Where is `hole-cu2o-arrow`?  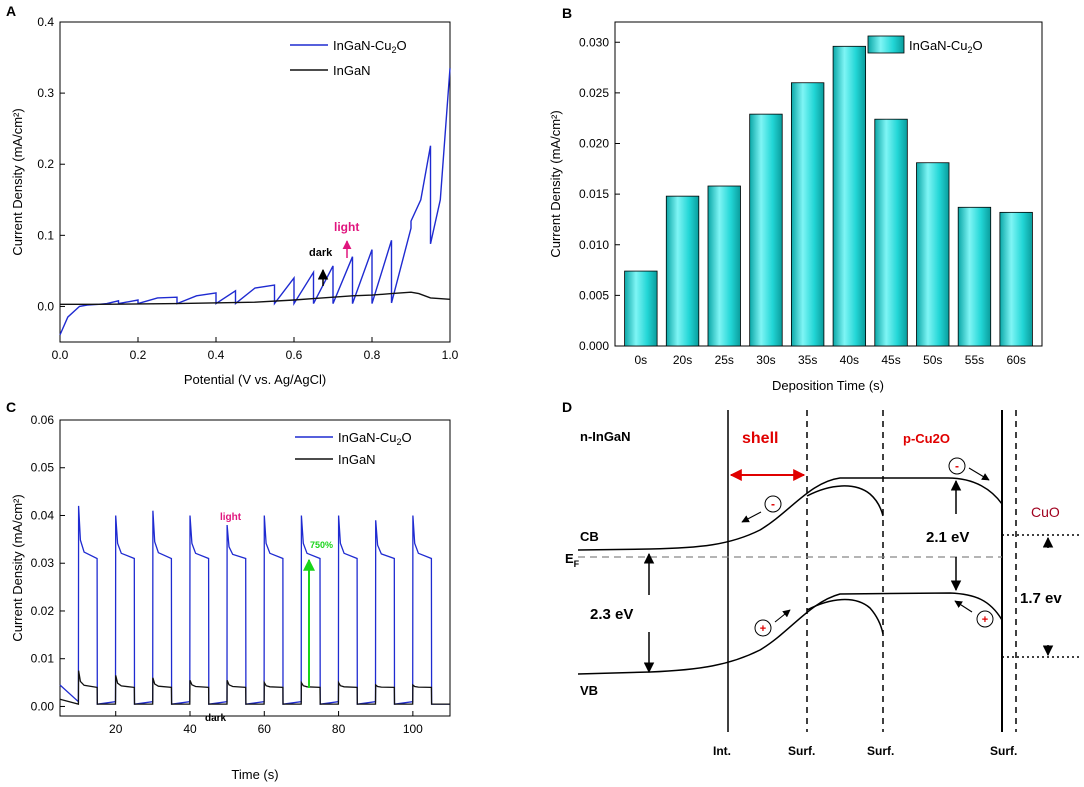 hole-cu2o-arrow is located at coordinates (963, 606).